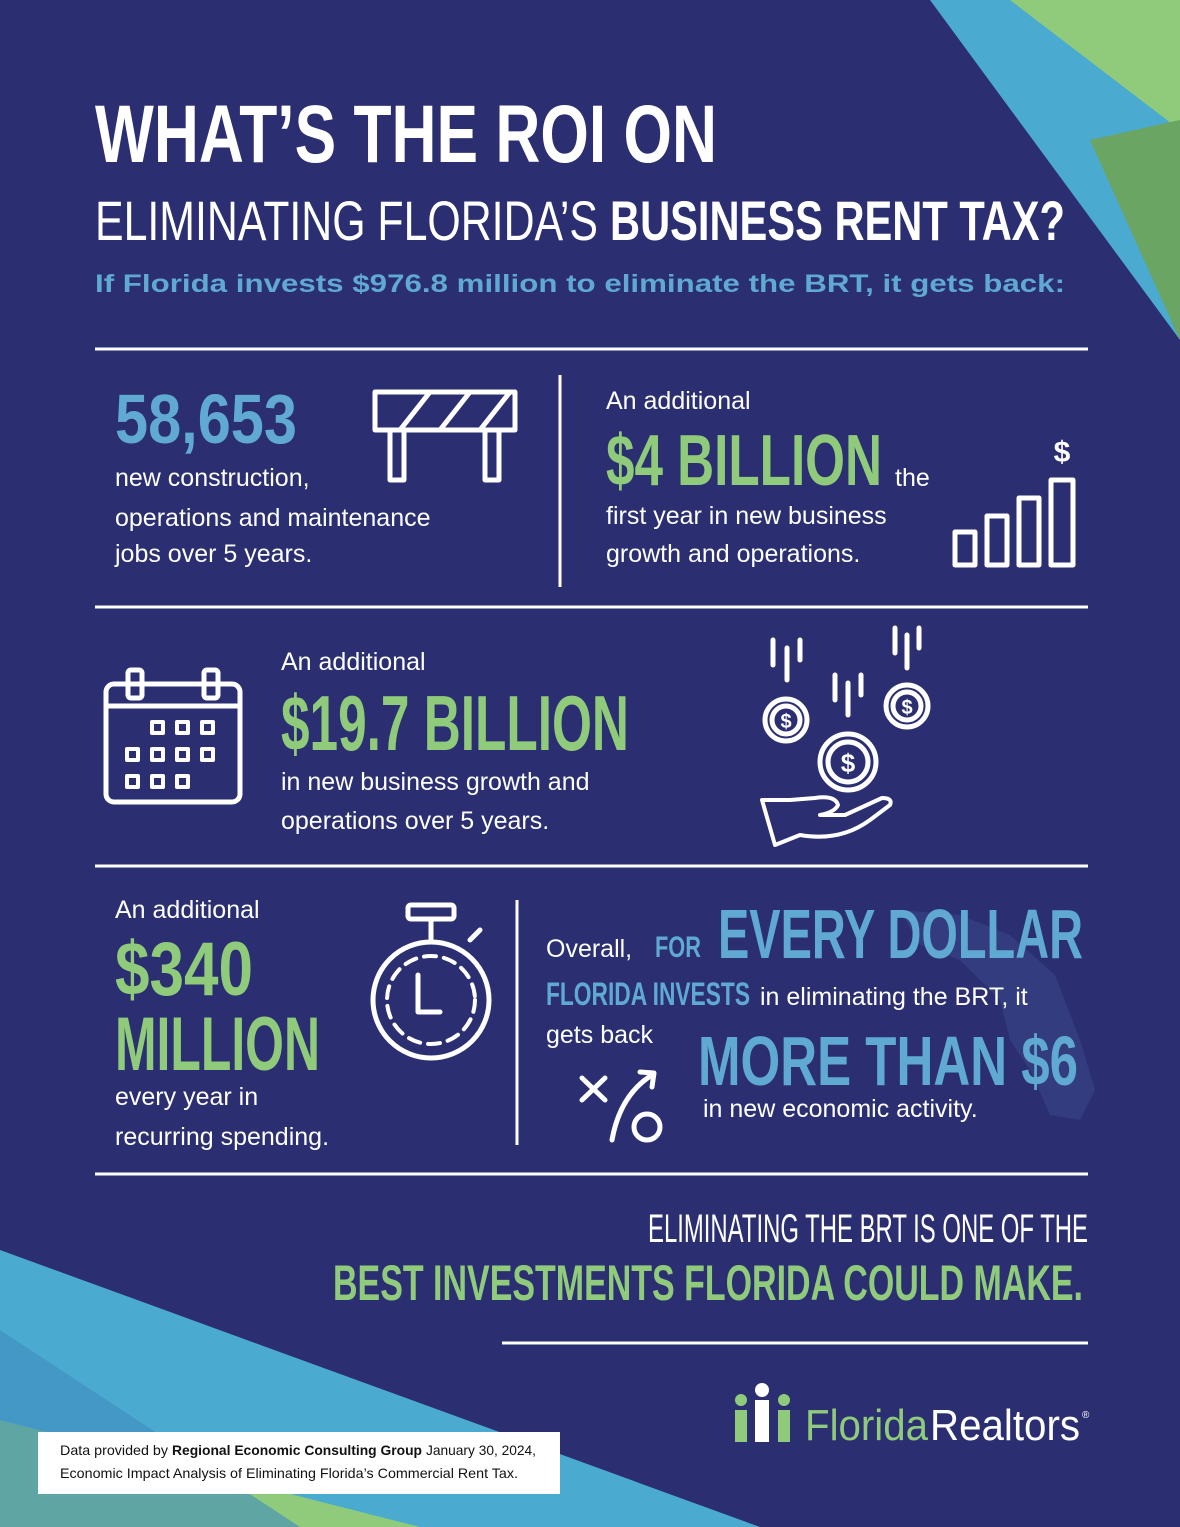  I want to click on coins-icon: $ $ $, so click(845, 736).